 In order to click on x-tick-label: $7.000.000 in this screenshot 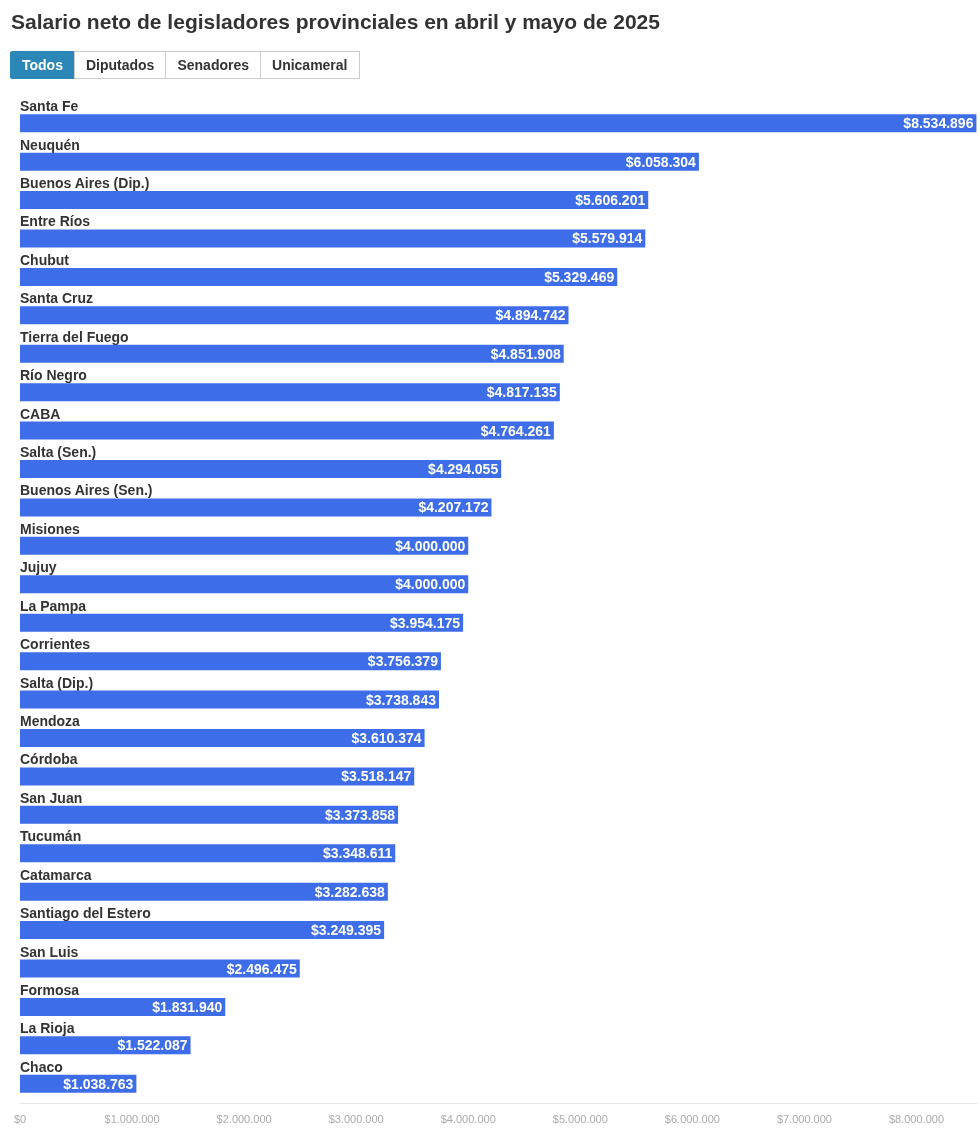, I will do `click(804, 1118)`.